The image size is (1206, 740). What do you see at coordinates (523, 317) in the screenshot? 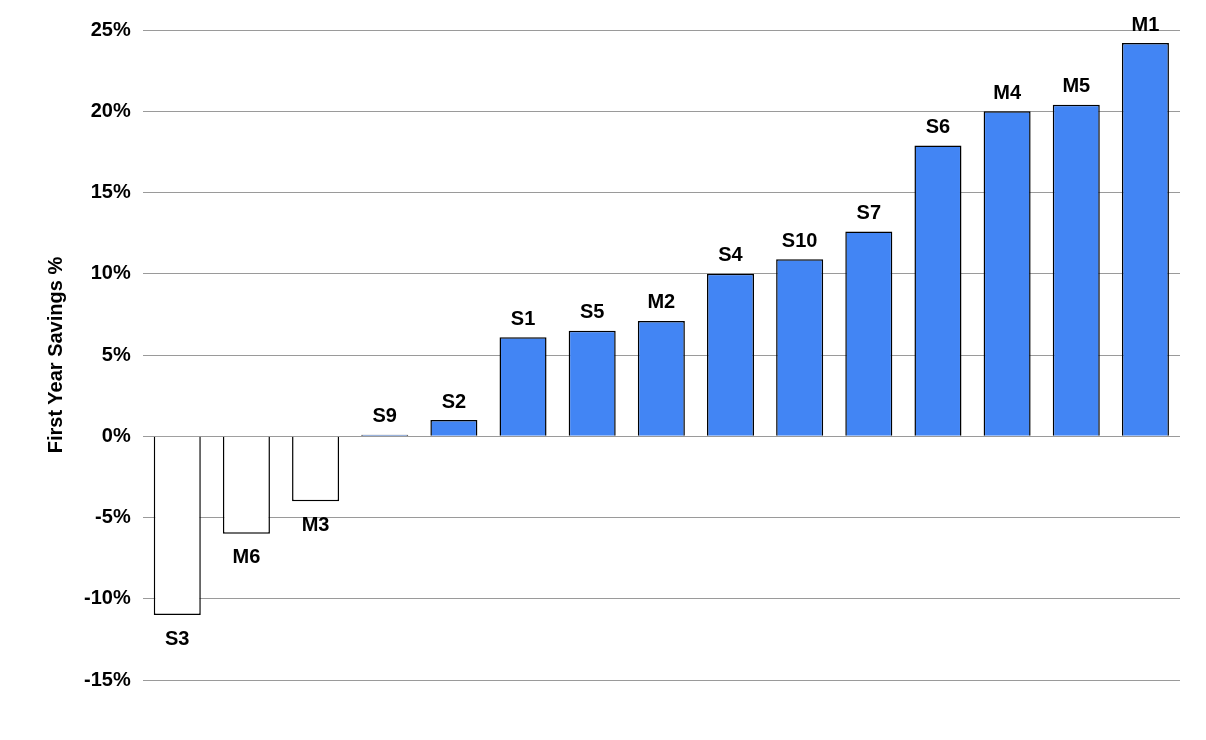
I see `x-tick-label: S1` at bounding box center [523, 317].